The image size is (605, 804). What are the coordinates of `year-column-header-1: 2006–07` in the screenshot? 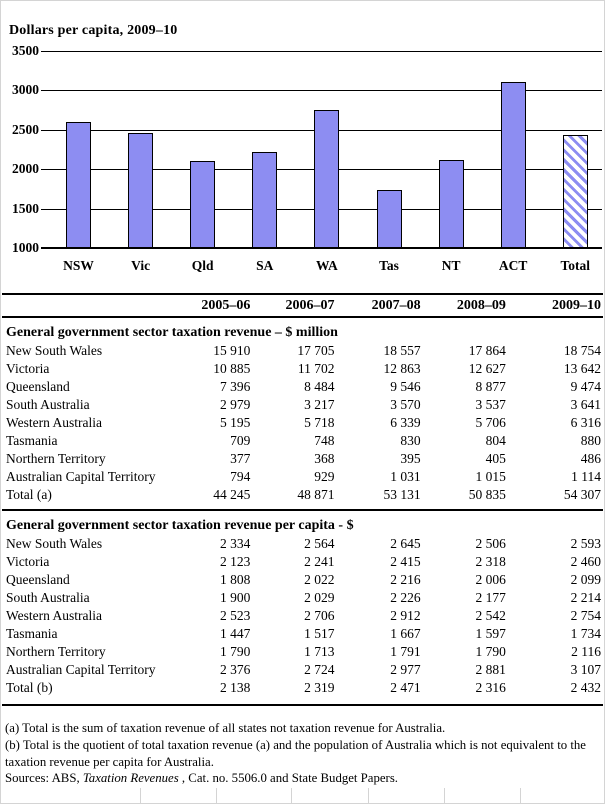 It's located at (294, 306).